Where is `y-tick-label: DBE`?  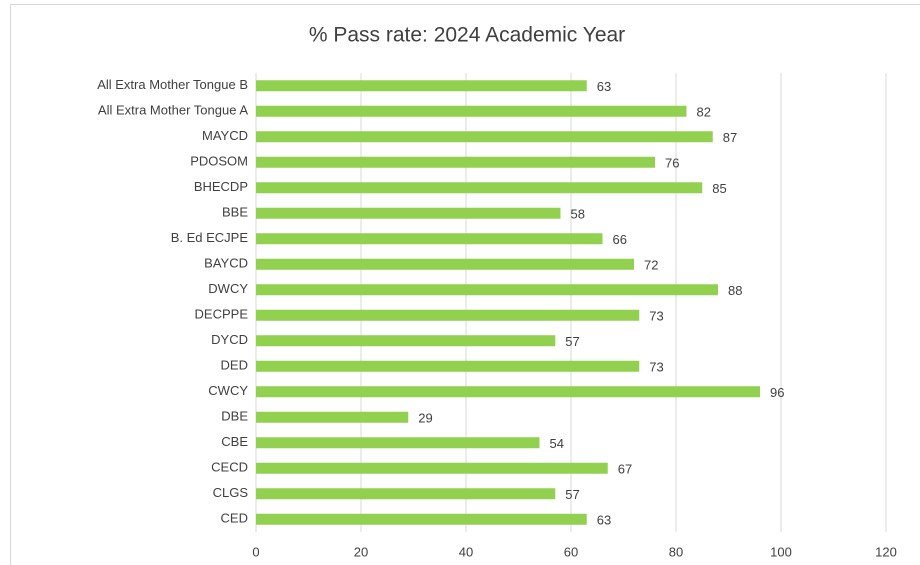
y-tick-label: DBE is located at coordinates (234, 416).